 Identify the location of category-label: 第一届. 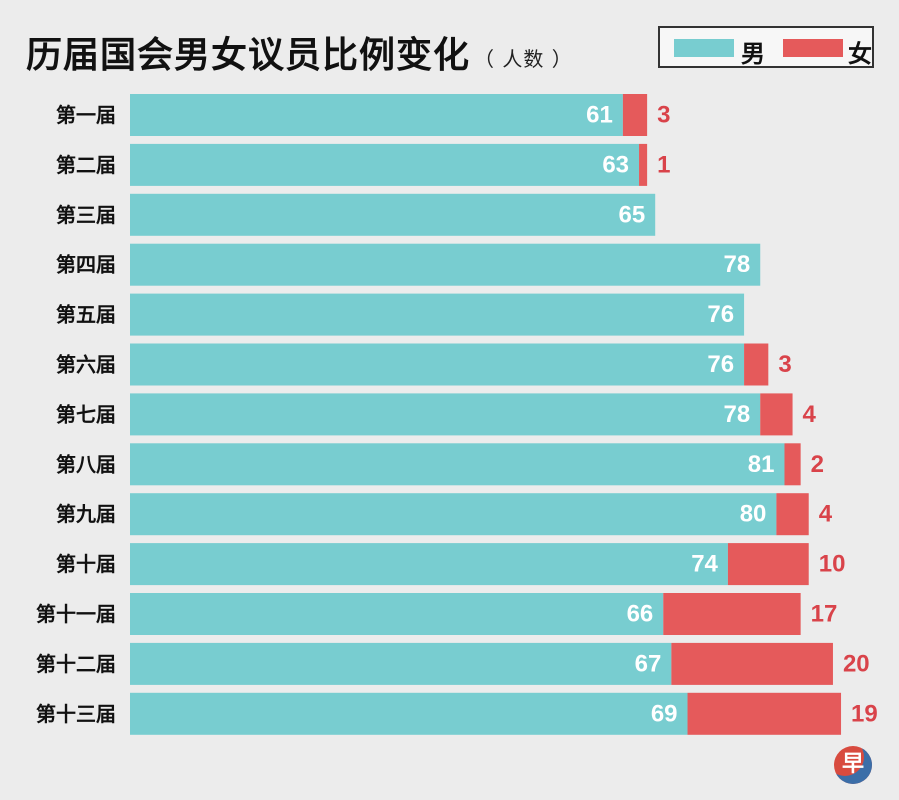
(86, 115).